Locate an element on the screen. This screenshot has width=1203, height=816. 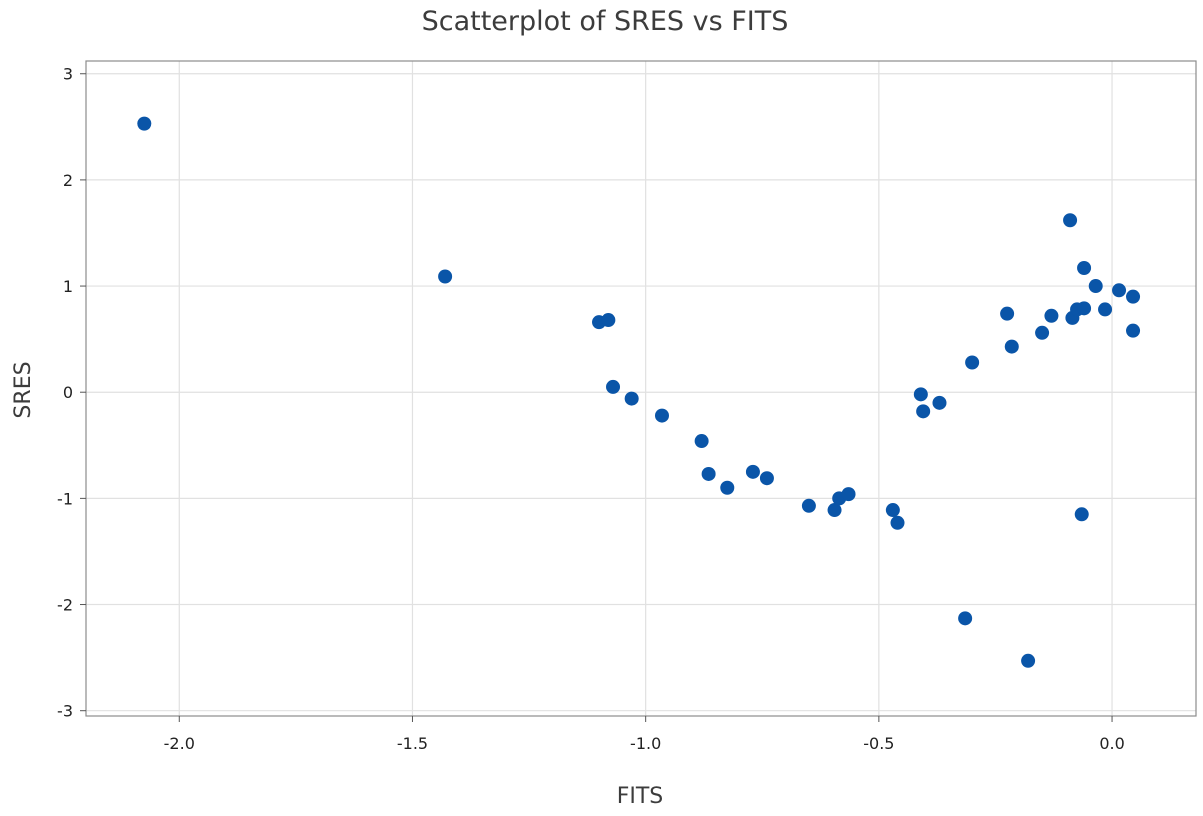
y-axis-label: SRES is located at coordinates (23, 389).